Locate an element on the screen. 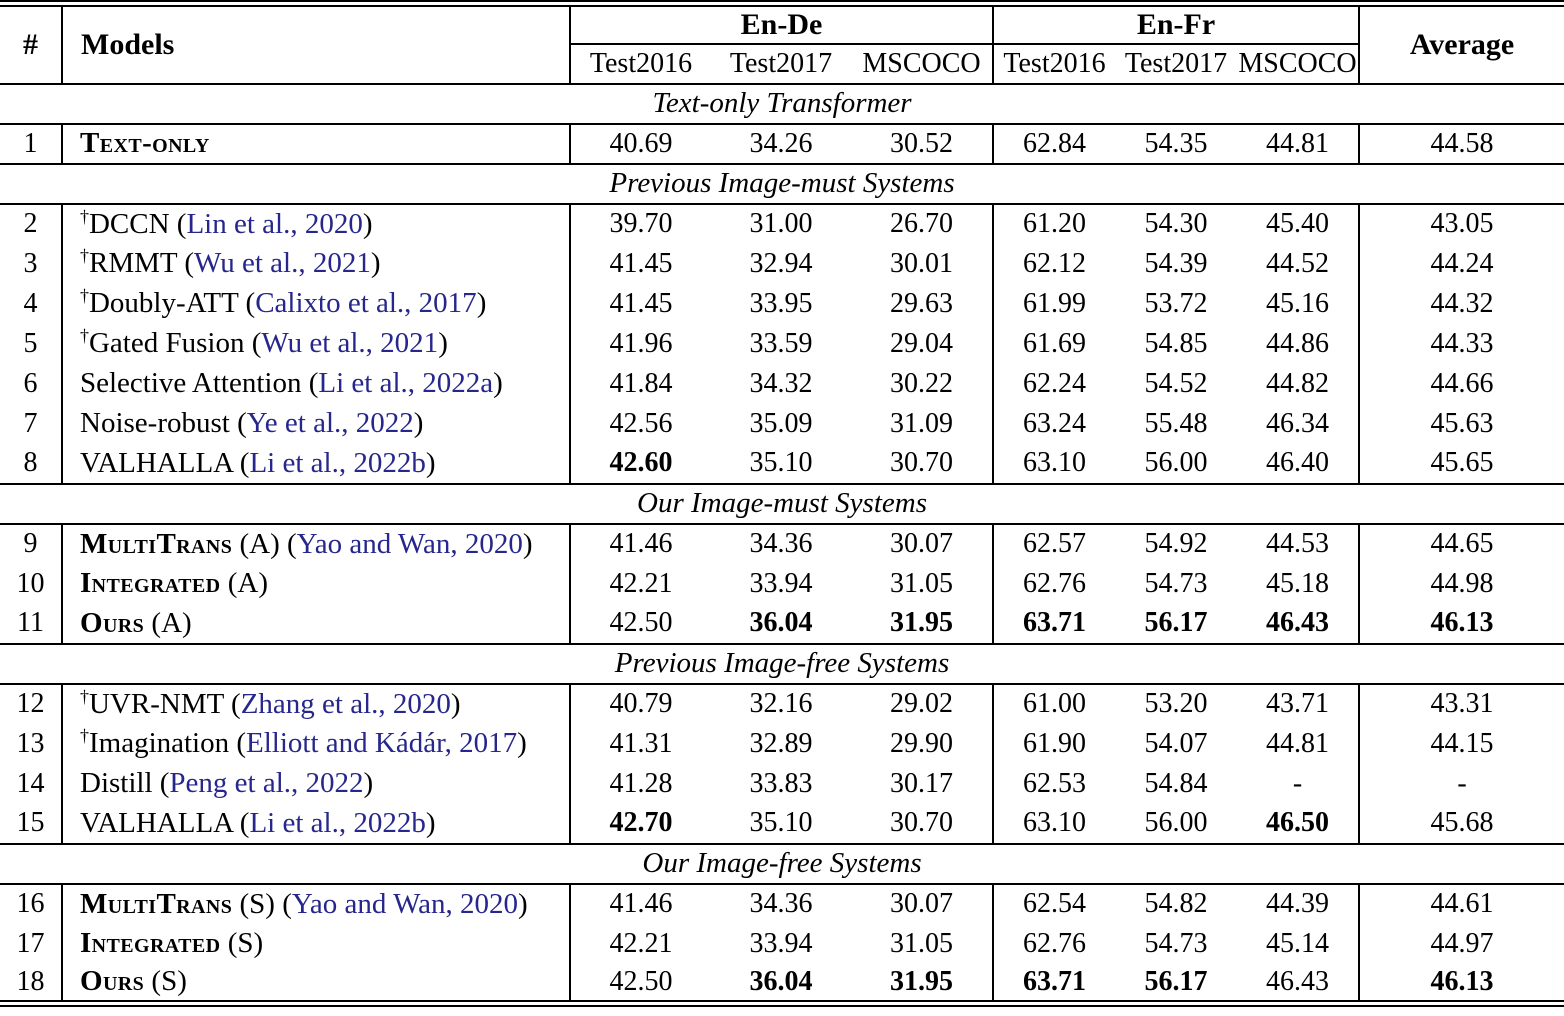 The image size is (1564, 1016). citation-link: Calixto et al., 2017 is located at coordinates (366, 303).